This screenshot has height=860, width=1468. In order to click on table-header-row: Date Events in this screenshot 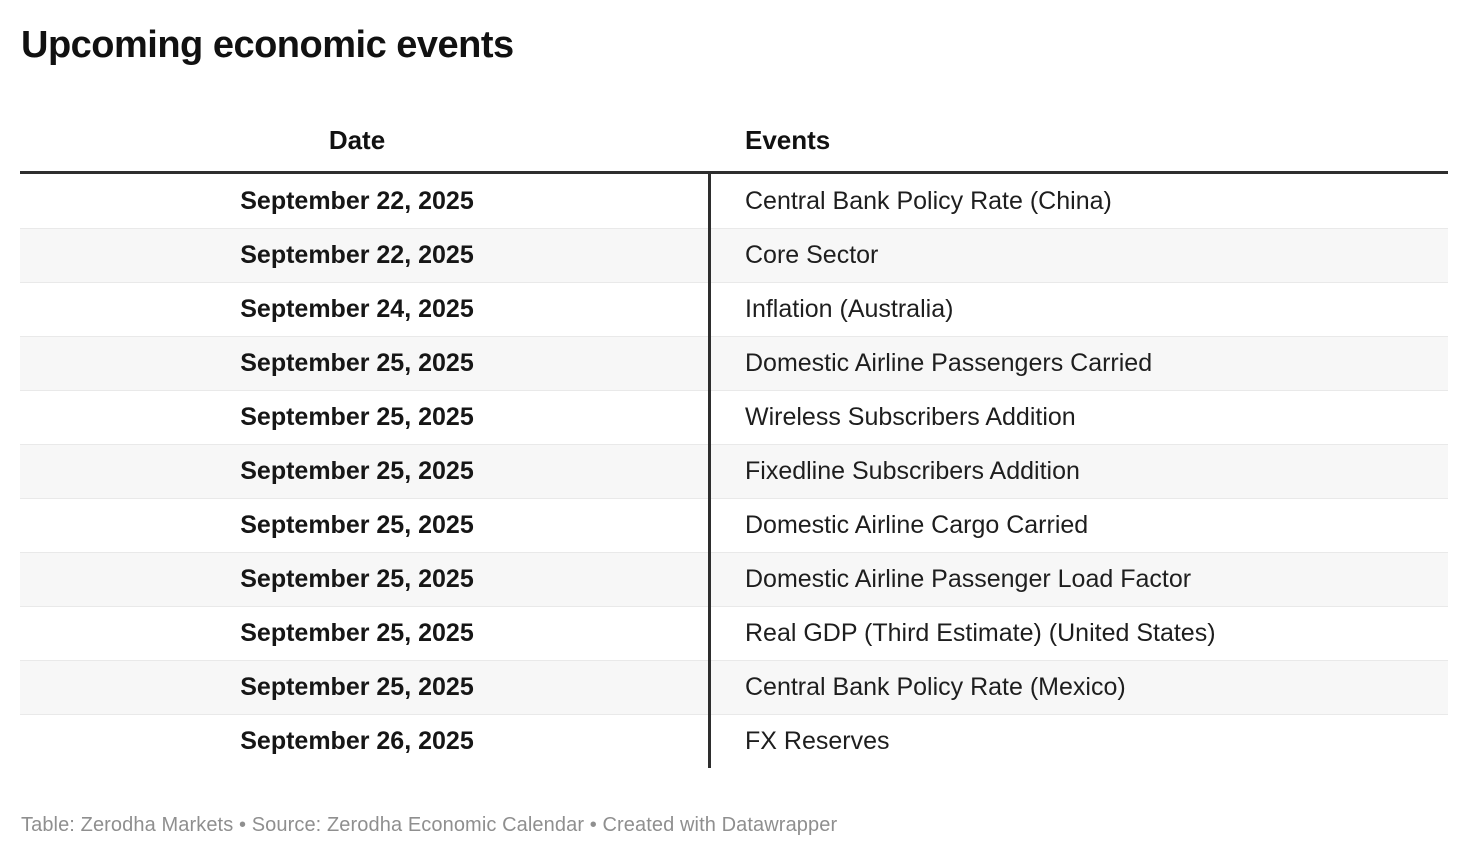, I will do `click(734, 142)`.